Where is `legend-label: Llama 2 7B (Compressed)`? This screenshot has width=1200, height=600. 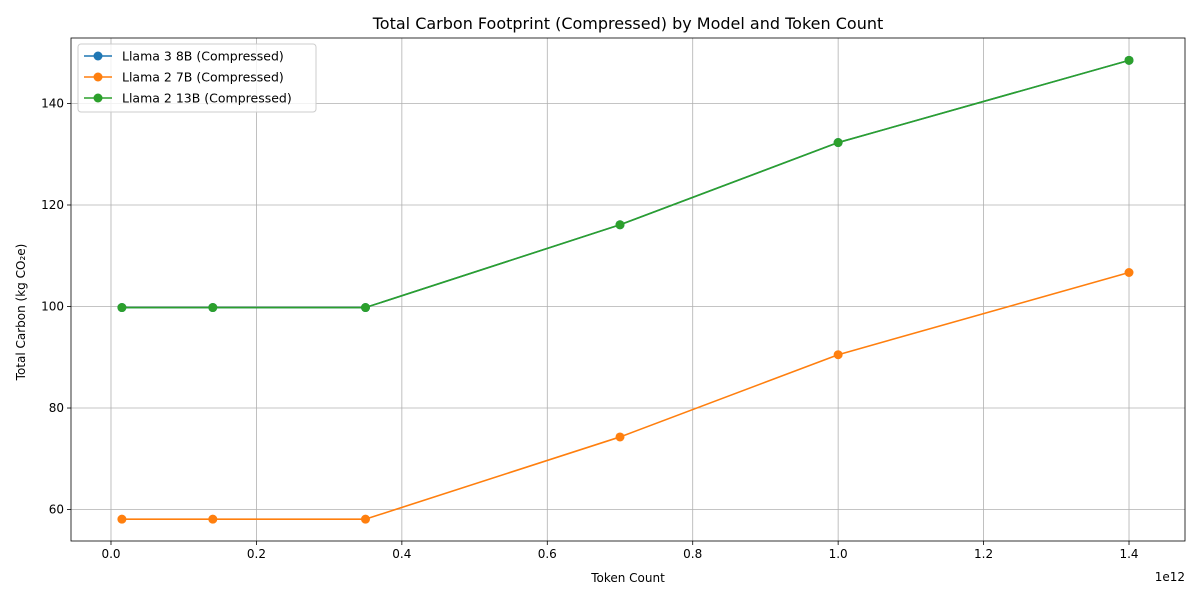 legend-label: Llama 2 7B (Compressed) is located at coordinates (203, 77).